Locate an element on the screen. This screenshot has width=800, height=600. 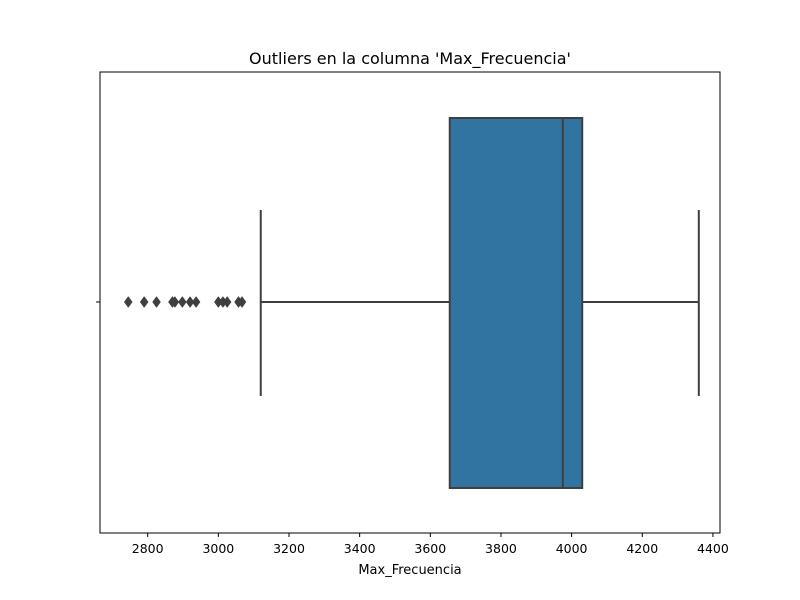
x-axis-ticks: 2800 3000 3200 3400 3600 3800 4000 4200 4400 is located at coordinates (430, 544).